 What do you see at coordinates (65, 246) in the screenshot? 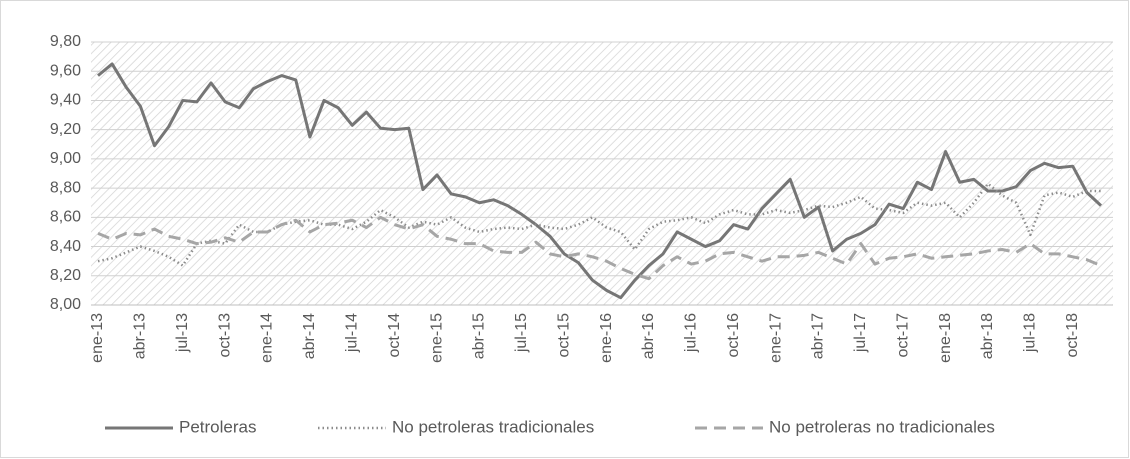
I see `y-tick-label: 8,40` at bounding box center [65, 246].